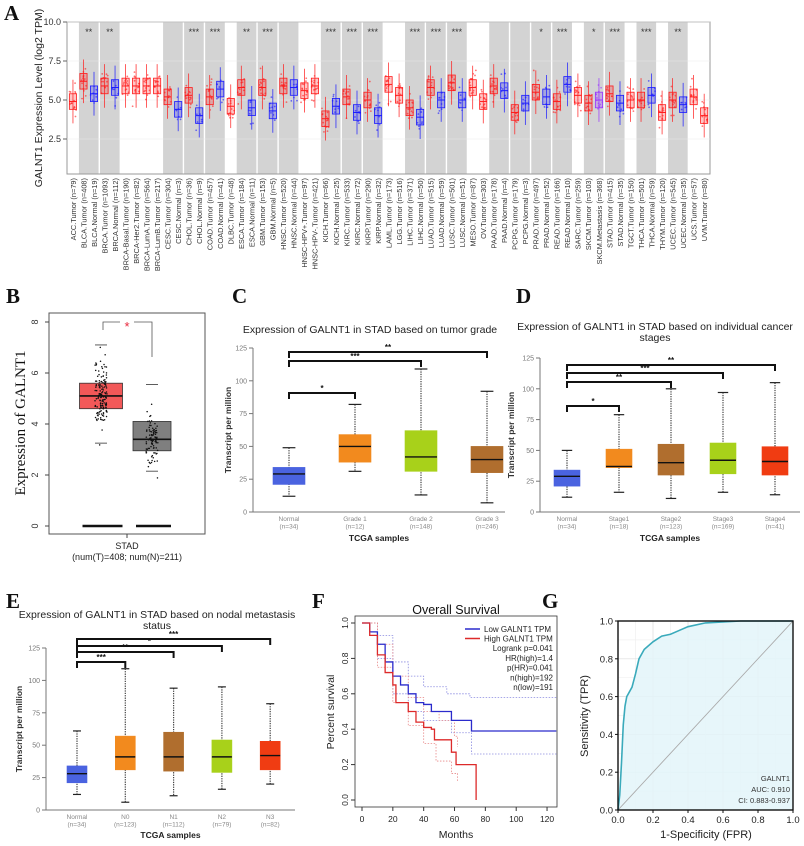 Image resolution: width=804 pixels, height=846 pixels. What do you see at coordinates (345, 764) in the screenshot?
I see `y-tick-label: 0.2` at bounding box center [345, 764].